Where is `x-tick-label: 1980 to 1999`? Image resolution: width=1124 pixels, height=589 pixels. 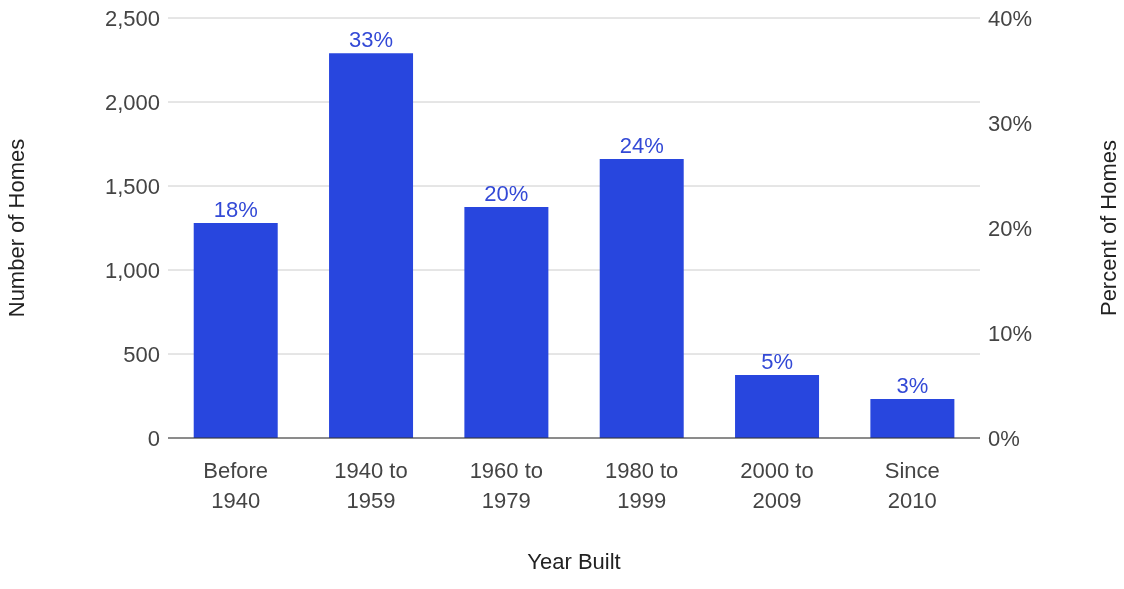
x-tick-label: 1980 to 1999 is located at coordinates (641, 485).